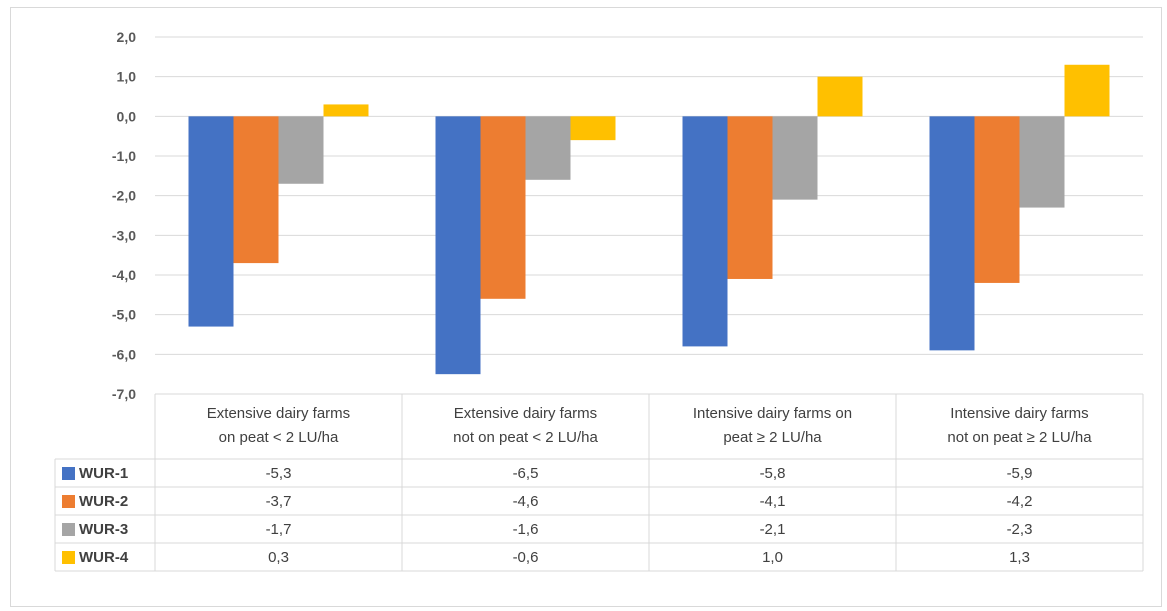 This screenshot has width=1167, height=611. I want to click on data-table-cell: -4,2, so click(1020, 501).